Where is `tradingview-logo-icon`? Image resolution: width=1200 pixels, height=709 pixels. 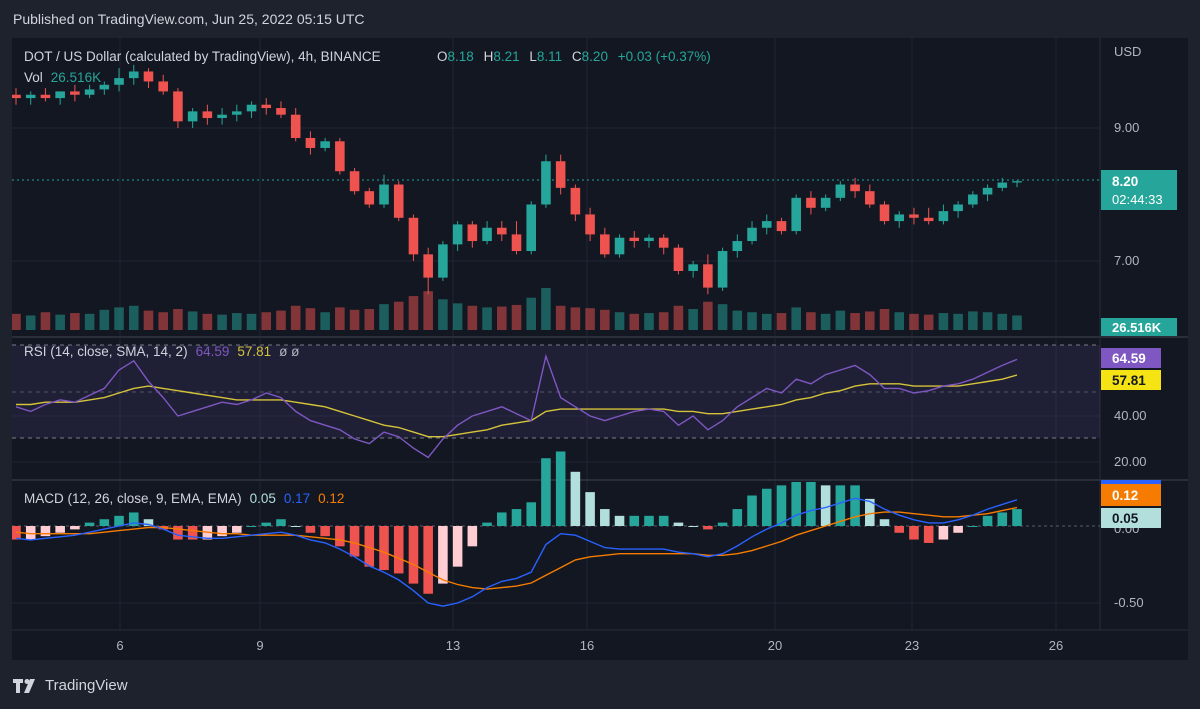 tradingview-logo-icon is located at coordinates (24, 685).